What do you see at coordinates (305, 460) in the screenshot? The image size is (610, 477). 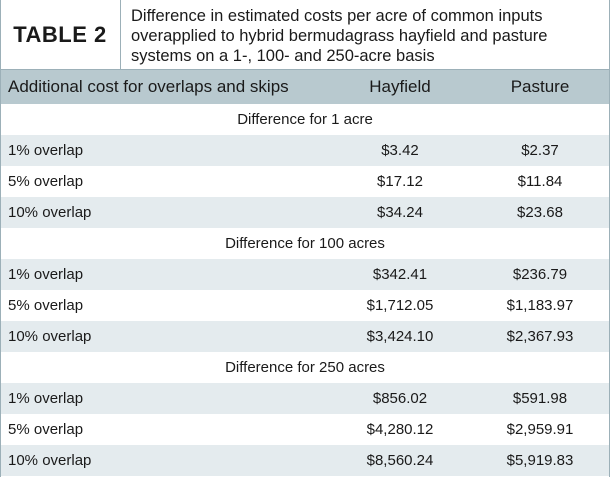 I see `table-row: 10% overlap $8,560.24 $5,919.83` at bounding box center [305, 460].